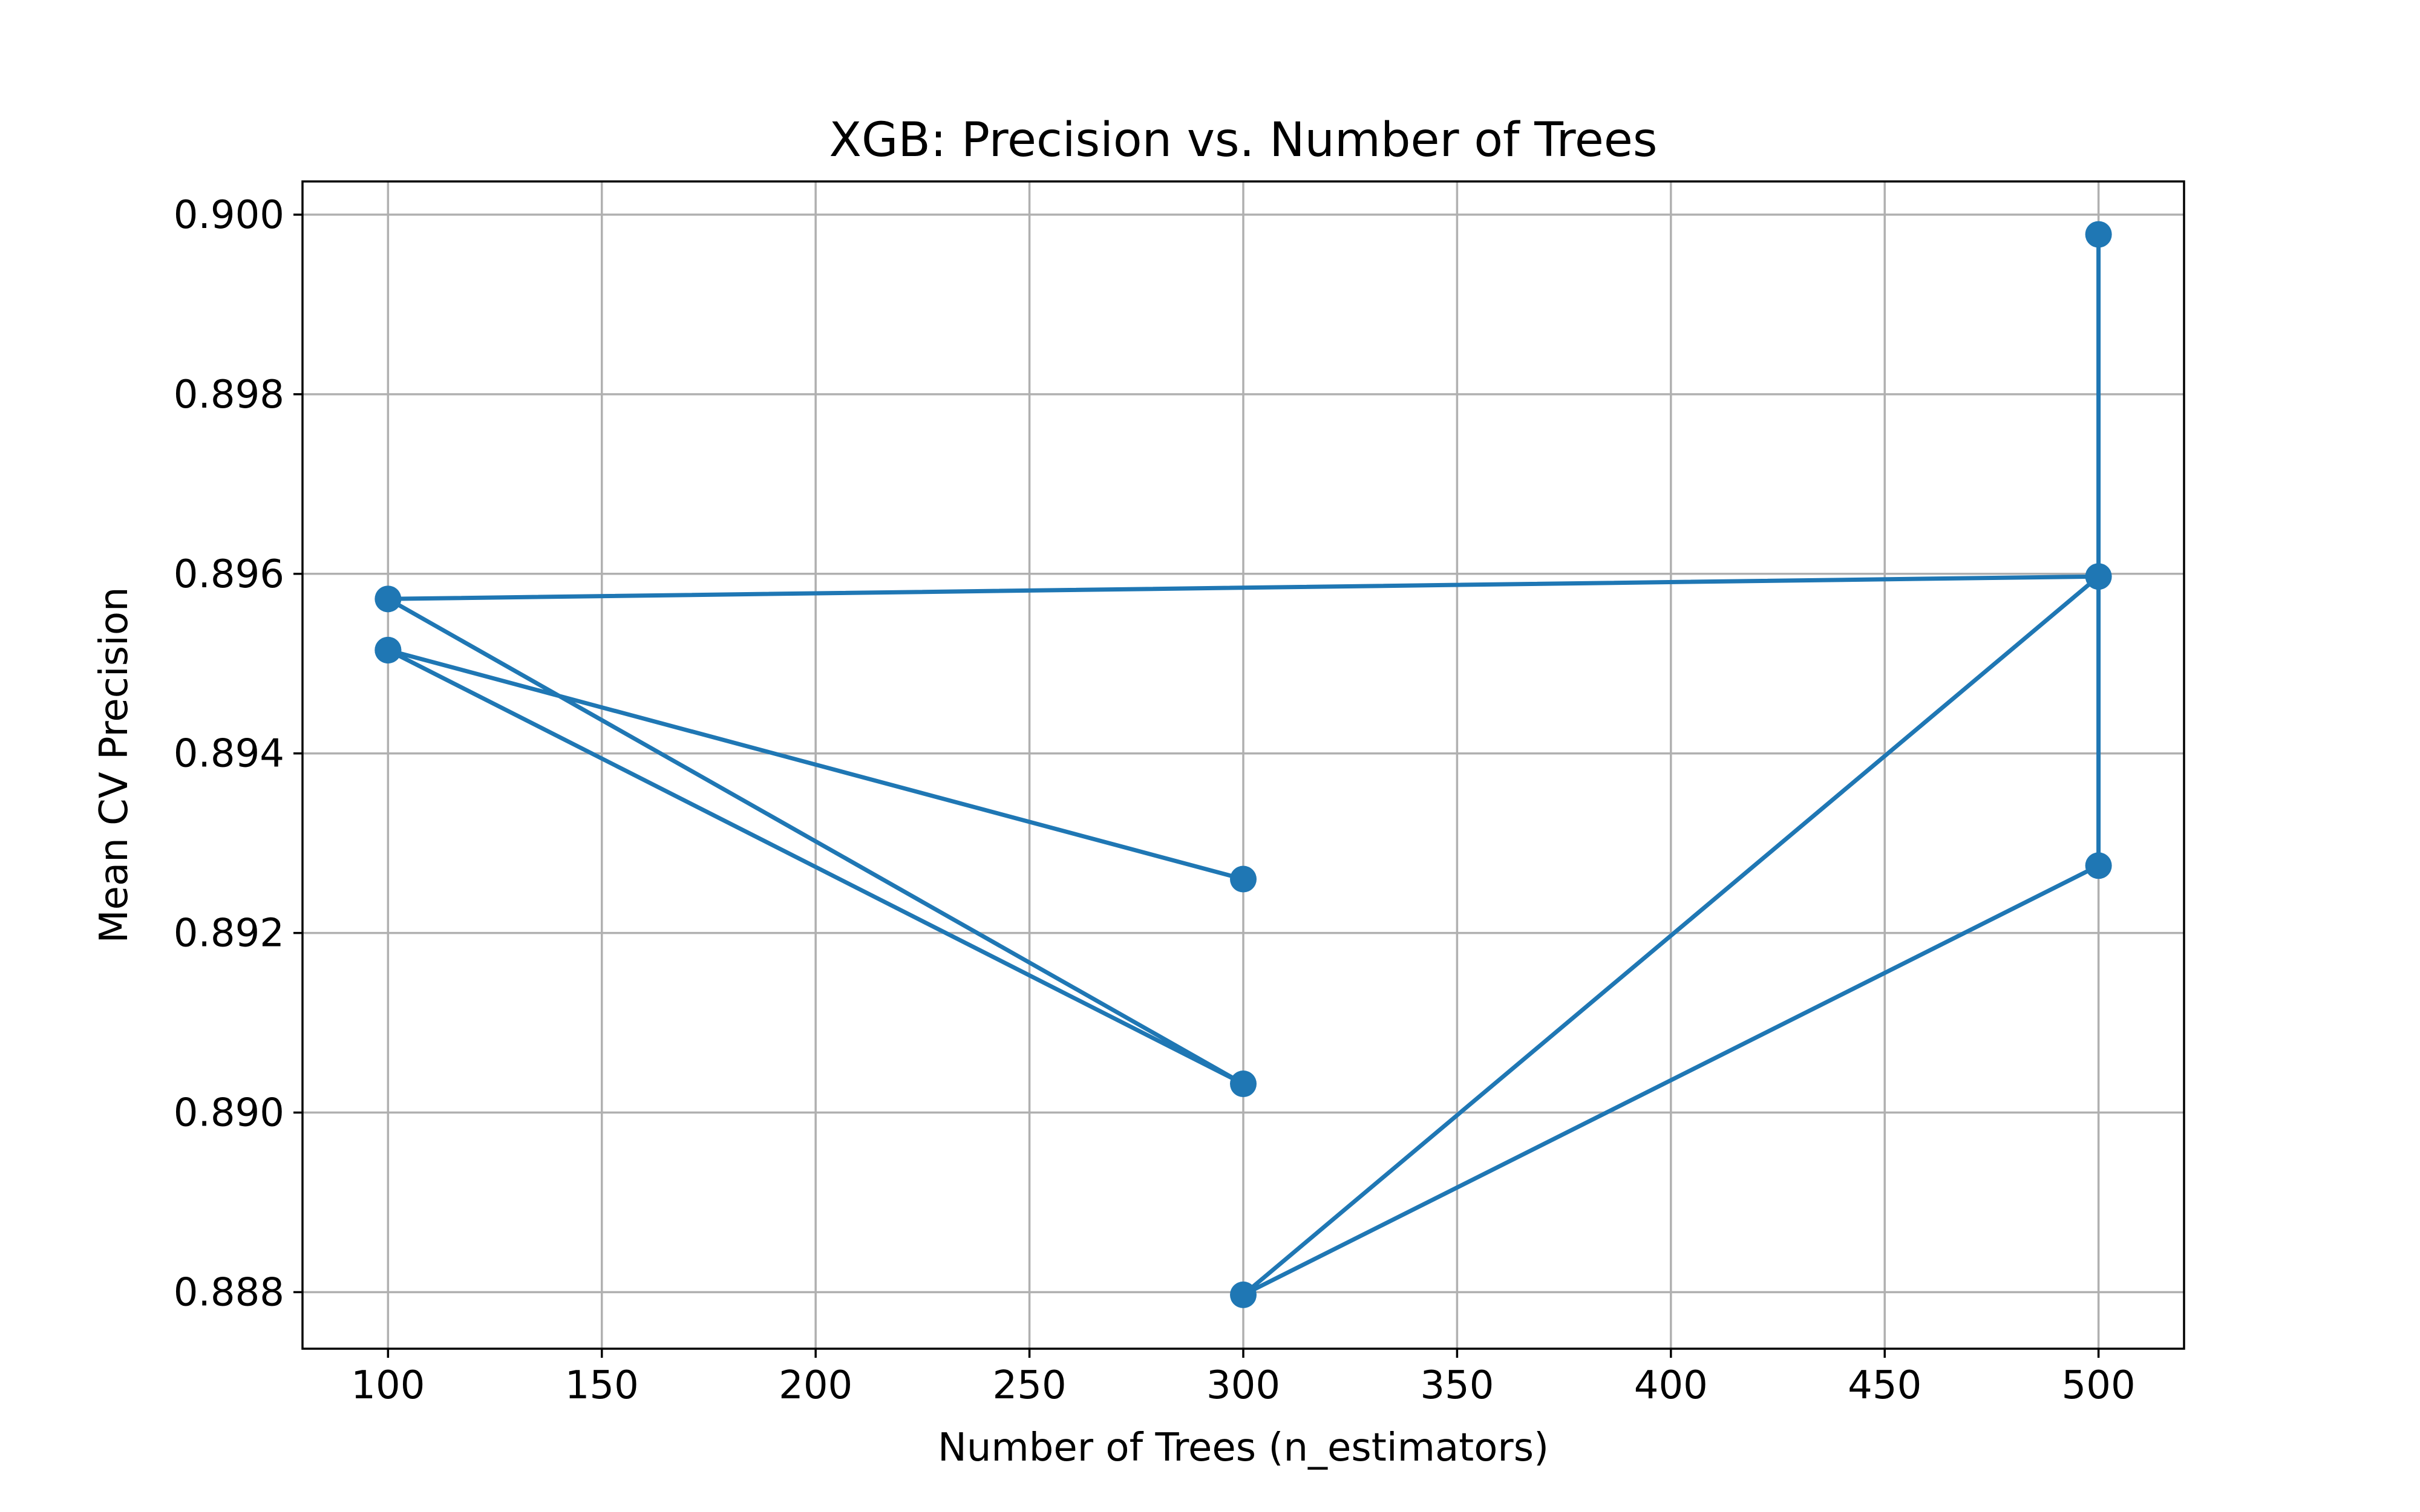  What do you see at coordinates (602, 1385) in the screenshot?
I see `x-tick-label: 150` at bounding box center [602, 1385].